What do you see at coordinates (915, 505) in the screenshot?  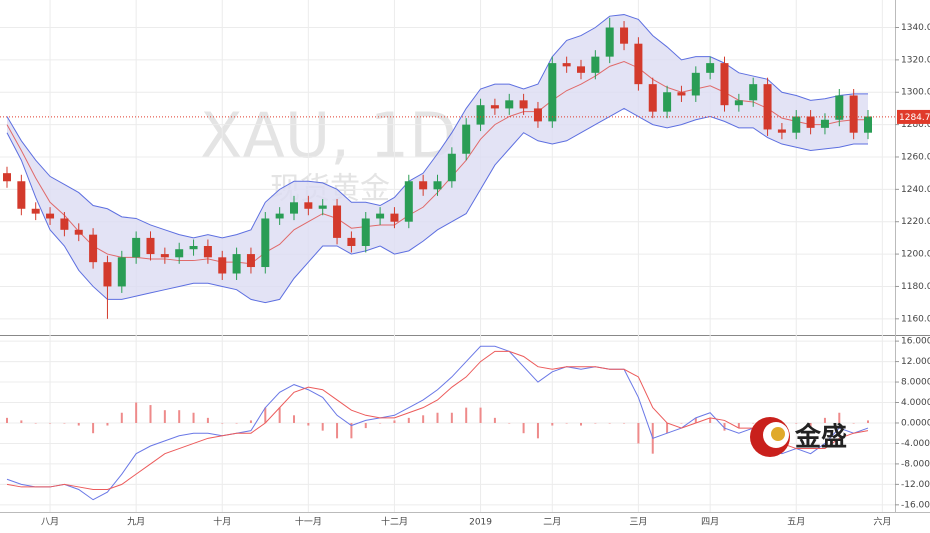 I see `y-tick-label: -16.000` at bounding box center [915, 505].